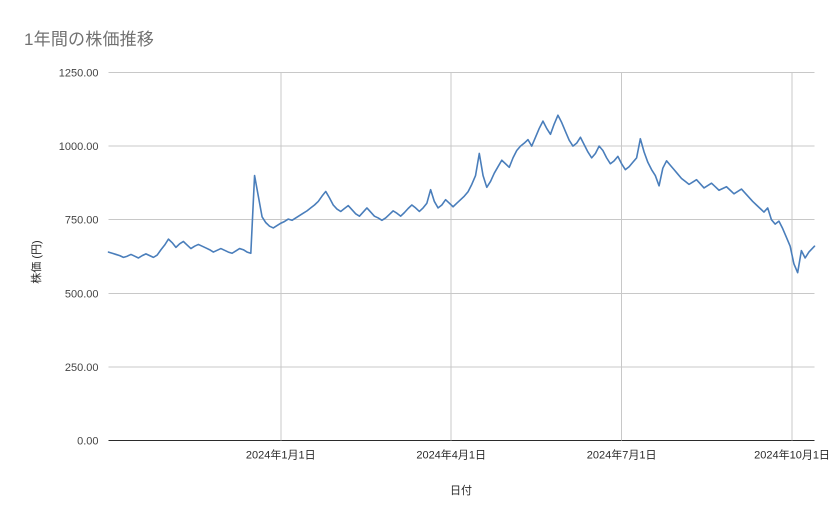 The height and width of the screenshot is (519, 839). What do you see at coordinates (82, 294) in the screenshot?
I see `y-axis-tick-label: 500.00` at bounding box center [82, 294].